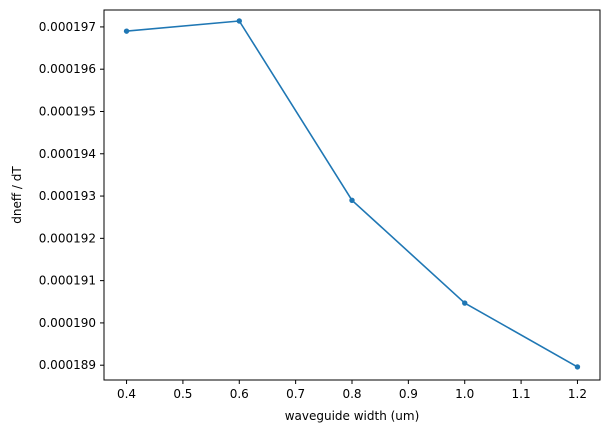  I want to click on y-tick-label: 0.000190, so click(67, 323).